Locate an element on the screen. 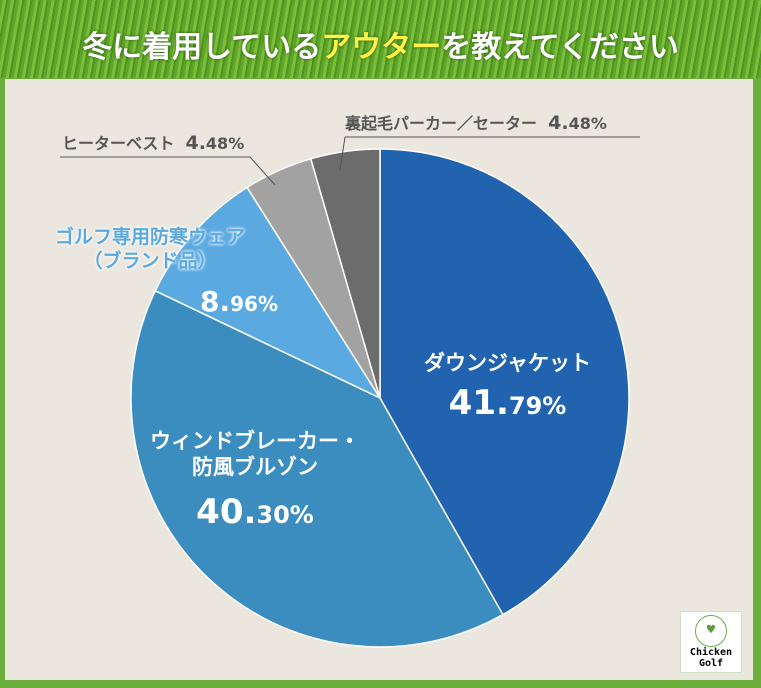  page-title: 冬に着用しているアウターを教えてください is located at coordinates (380, 47).